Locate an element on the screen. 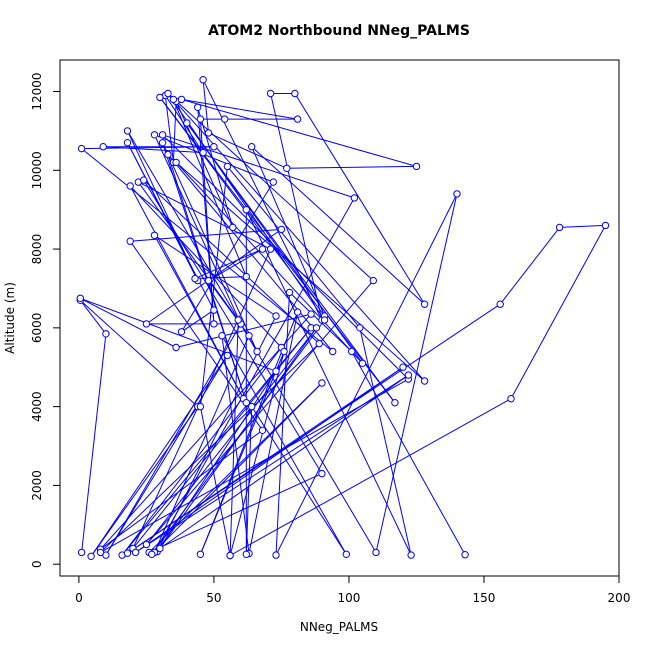 This screenshot has height=650, width=650. x-tick-label: 100 is located at coordinates (348, 598).